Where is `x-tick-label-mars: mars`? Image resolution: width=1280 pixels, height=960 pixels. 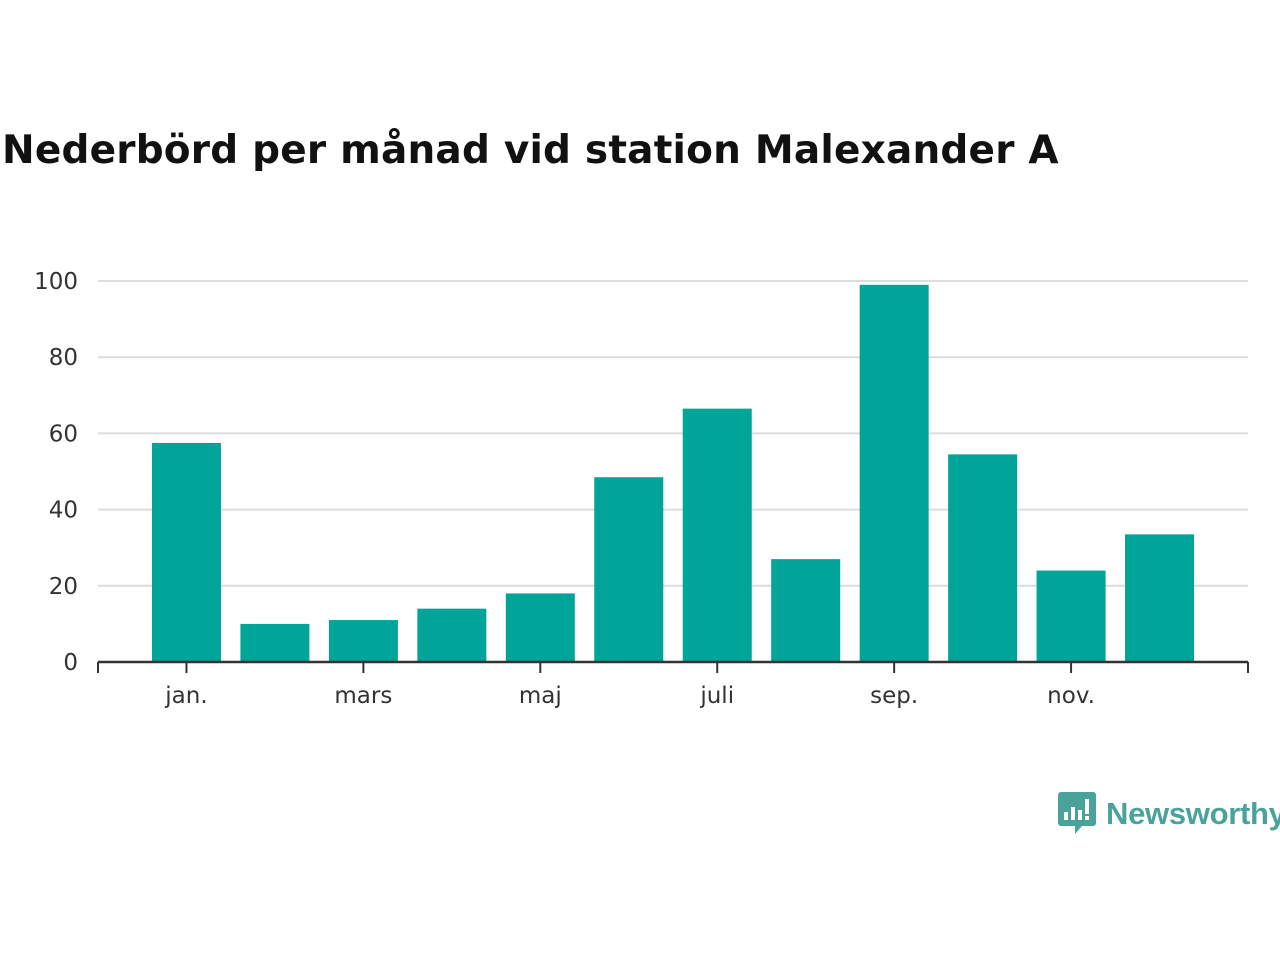 x-tick-label-mars: mars is located at coordinates (363, 696).